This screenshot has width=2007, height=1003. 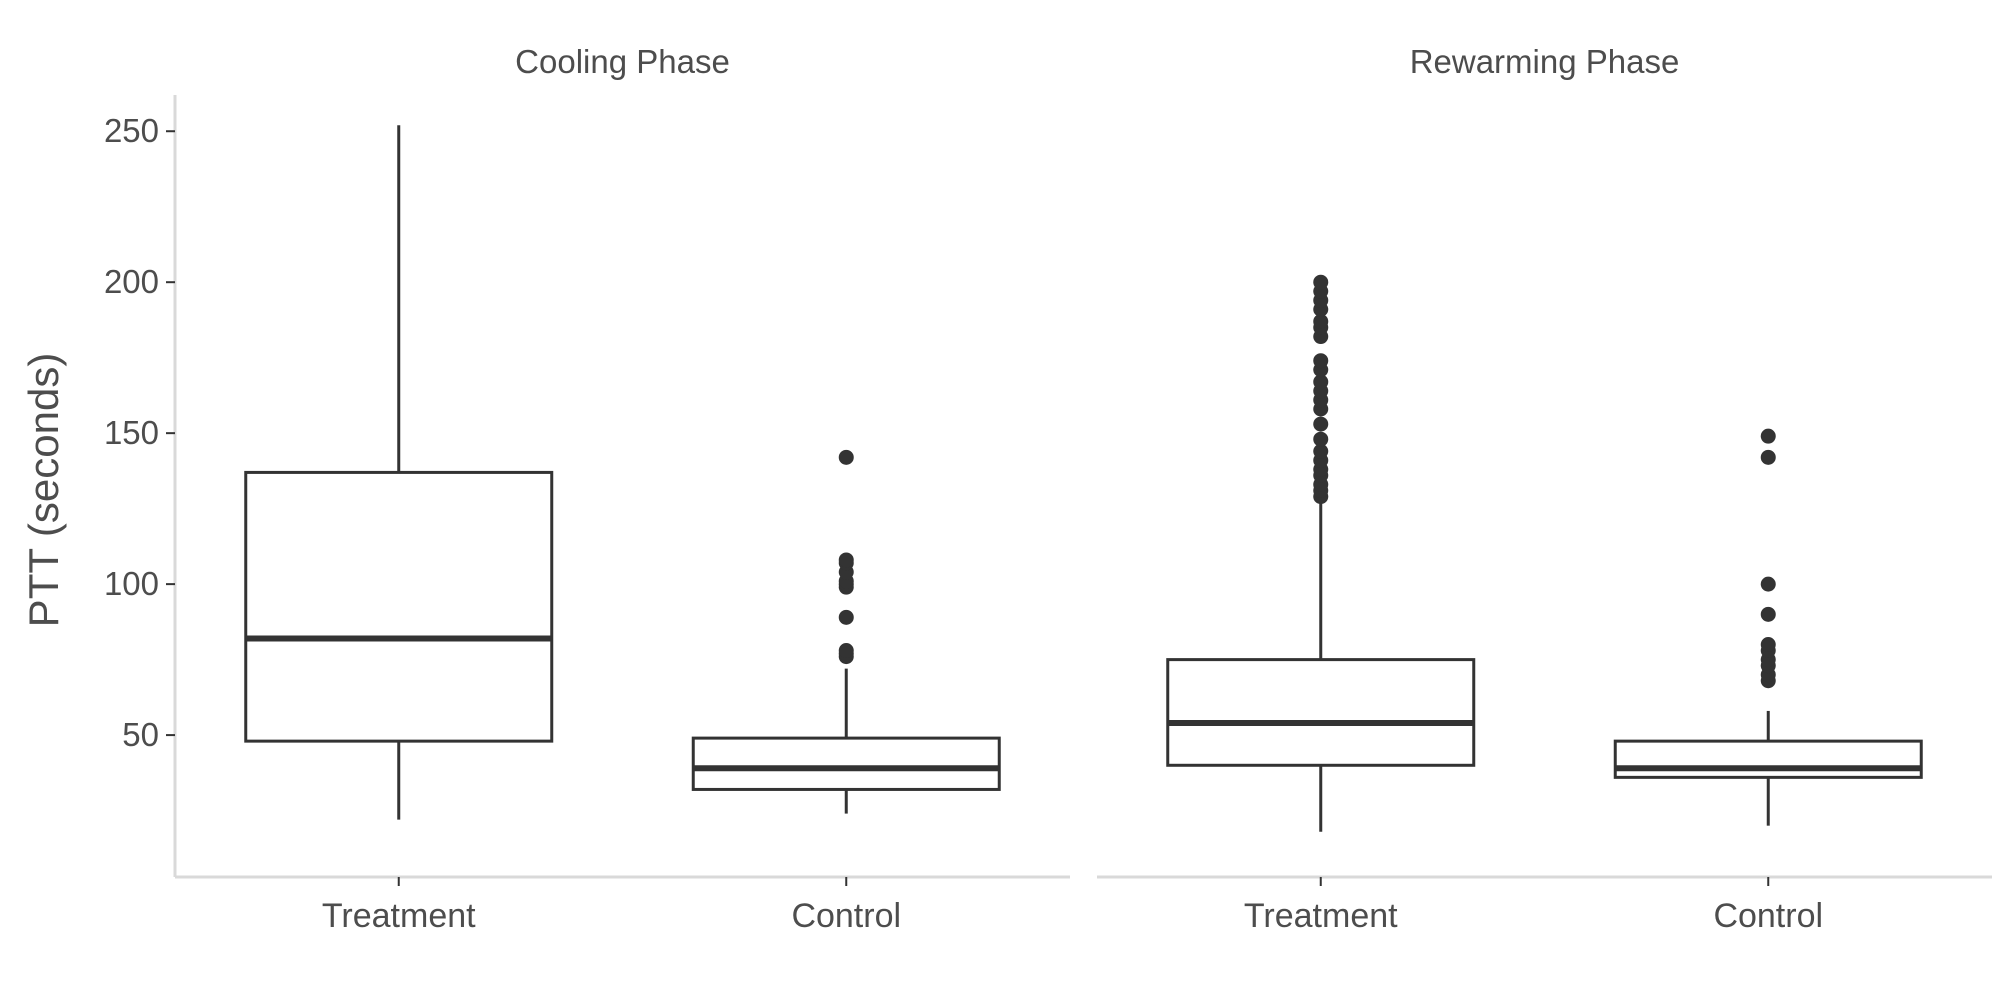 I want to click on y-tick-label: 150, so click(x=131, y=432).